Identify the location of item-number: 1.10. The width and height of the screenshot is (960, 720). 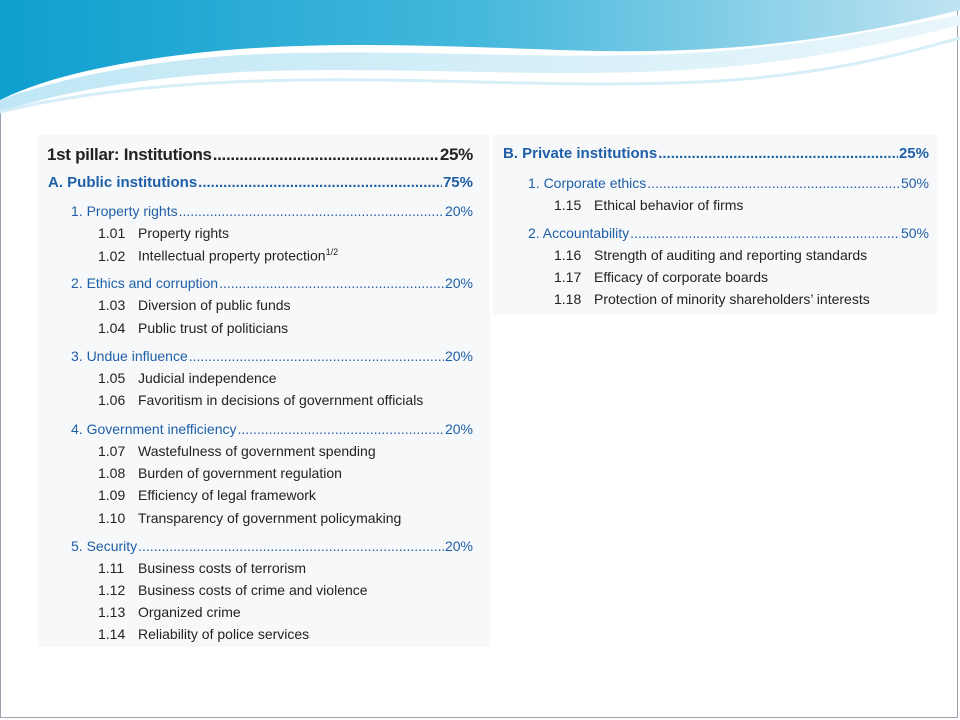
(112, 518).